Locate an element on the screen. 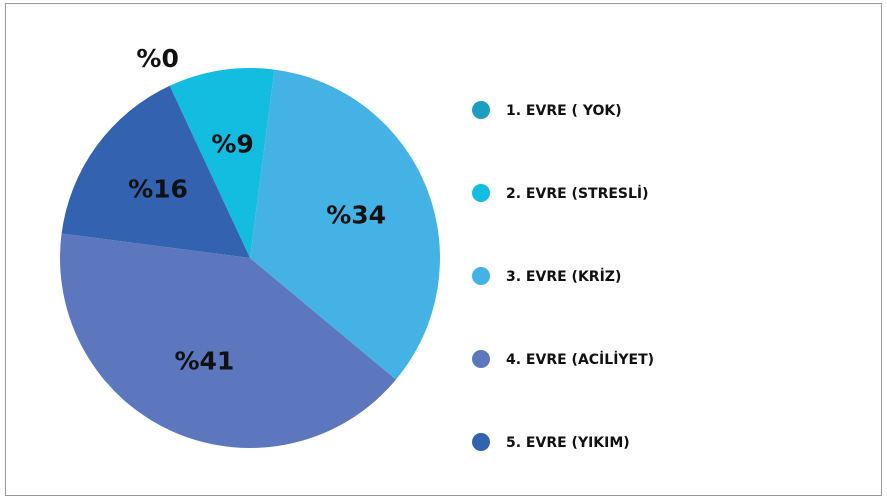  legend-label: 3. EVRE (KRİZ) is located at coordinates (563, 276).